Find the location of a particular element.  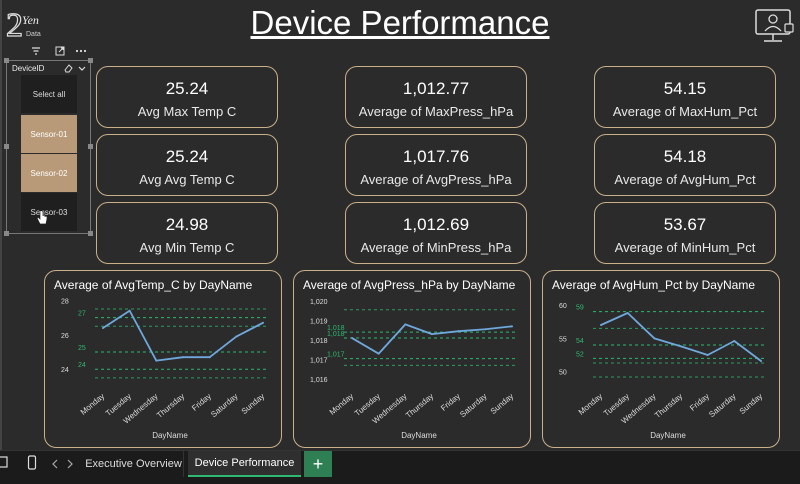

kpi-card-avg-min-temp: 24.98 Avg Min Temp C is located at coordinates (187, 233).